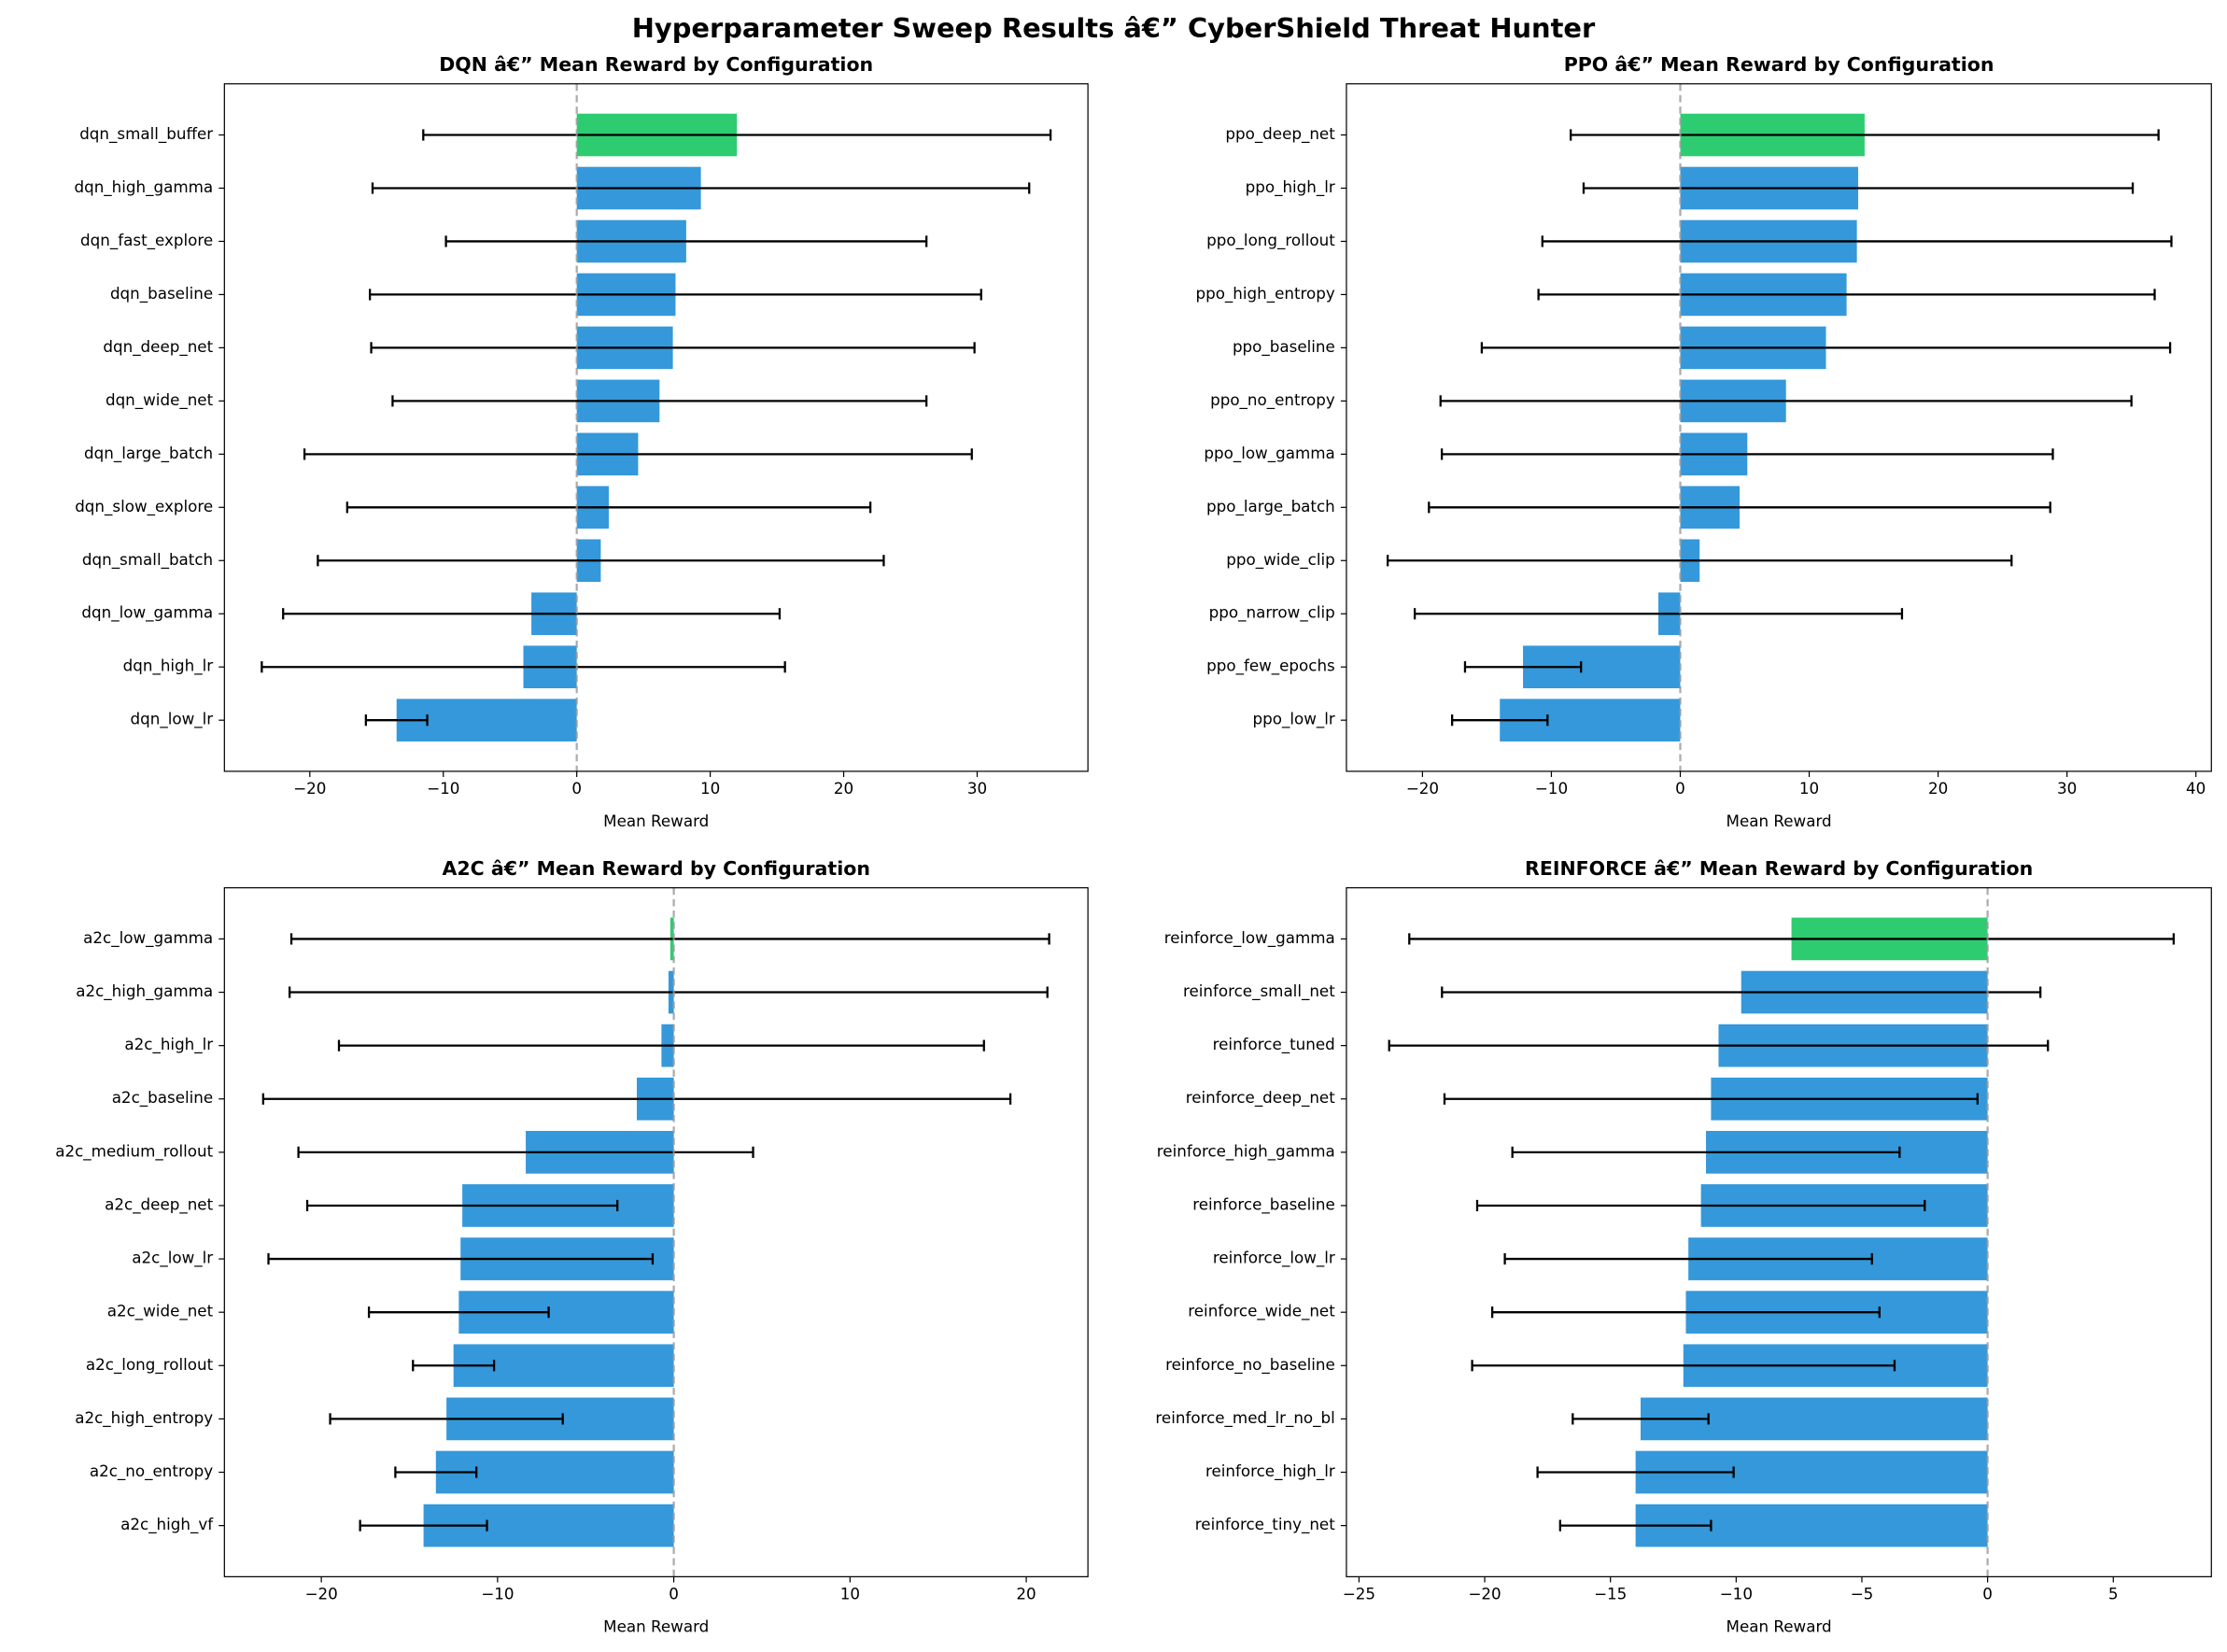 This screenshot has width=2227, height=1652. Describe the element at coordinates (1610, 1594) in the screenshot. I see `x-tick-label: −15` at that location.